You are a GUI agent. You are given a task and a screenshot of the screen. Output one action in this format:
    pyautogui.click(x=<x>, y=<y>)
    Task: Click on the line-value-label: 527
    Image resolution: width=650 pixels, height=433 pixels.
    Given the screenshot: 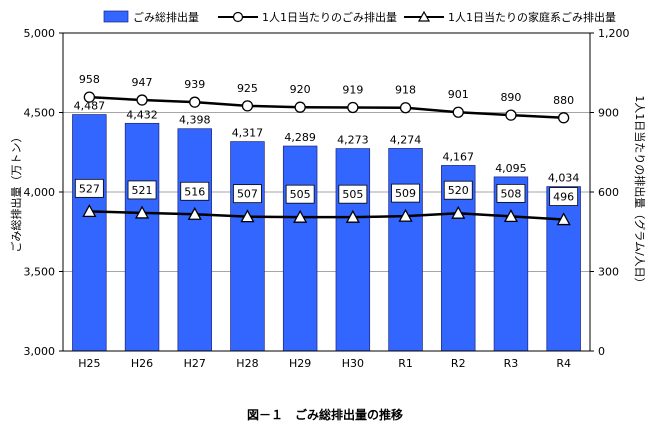 What is the action you would take?
    pyautogui.click(x=89, y=188)
    